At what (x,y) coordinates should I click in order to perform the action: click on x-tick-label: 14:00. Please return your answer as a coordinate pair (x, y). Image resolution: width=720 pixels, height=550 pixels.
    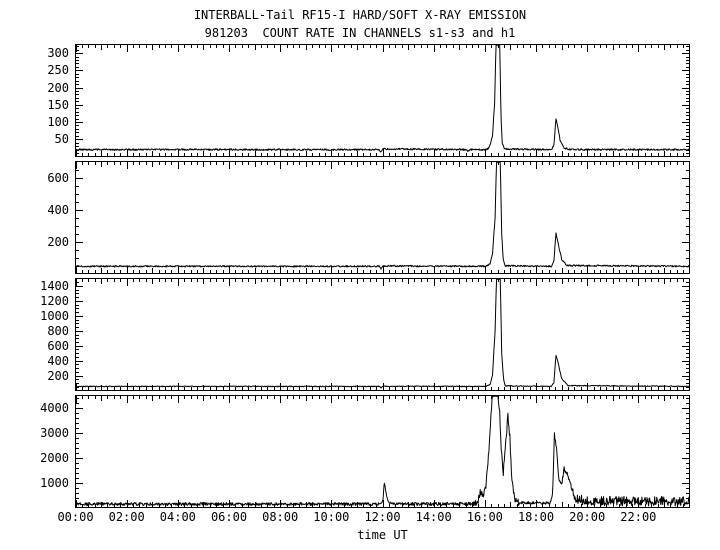
    Looking at the image, I should click on (433, 517).